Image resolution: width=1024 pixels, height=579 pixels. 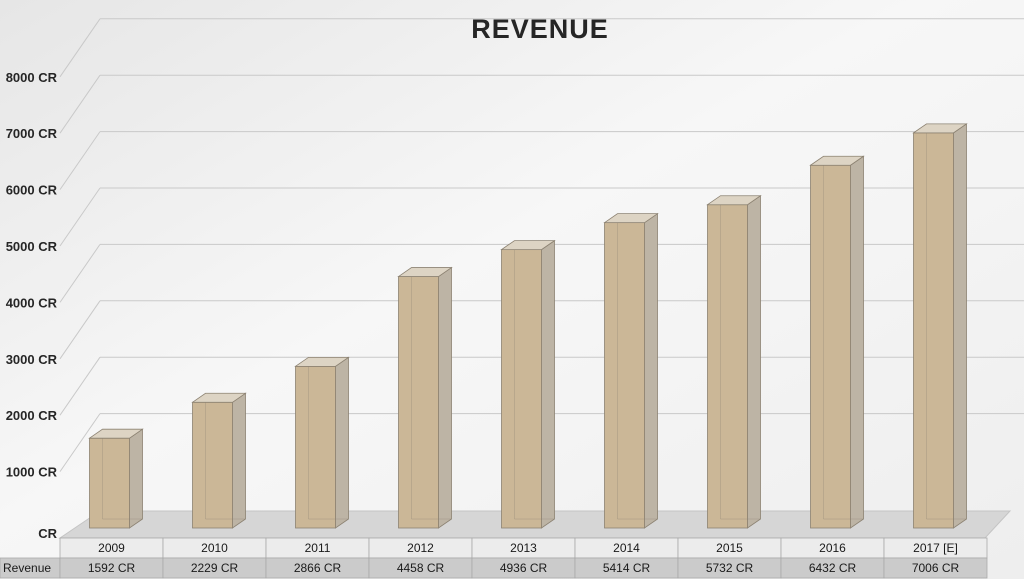 What do you see at coordinates (524, 568) in the screenshot?
I see `value-label: 4936 CR` at bounding box center [524, 568].